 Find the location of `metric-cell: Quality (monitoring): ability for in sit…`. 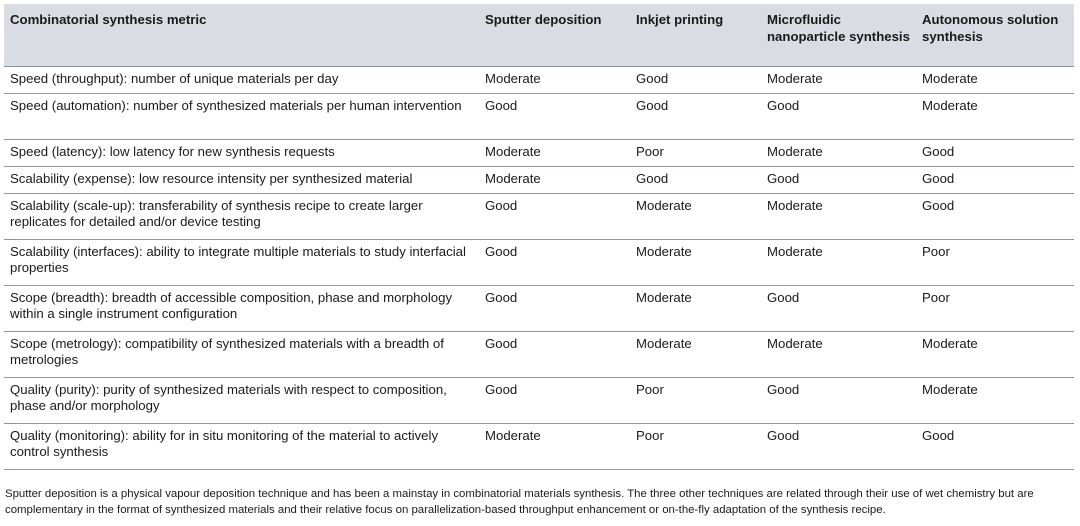

metric-cell: Quality (monitoring): ability for in sit… is located at coordinates (241, 446).